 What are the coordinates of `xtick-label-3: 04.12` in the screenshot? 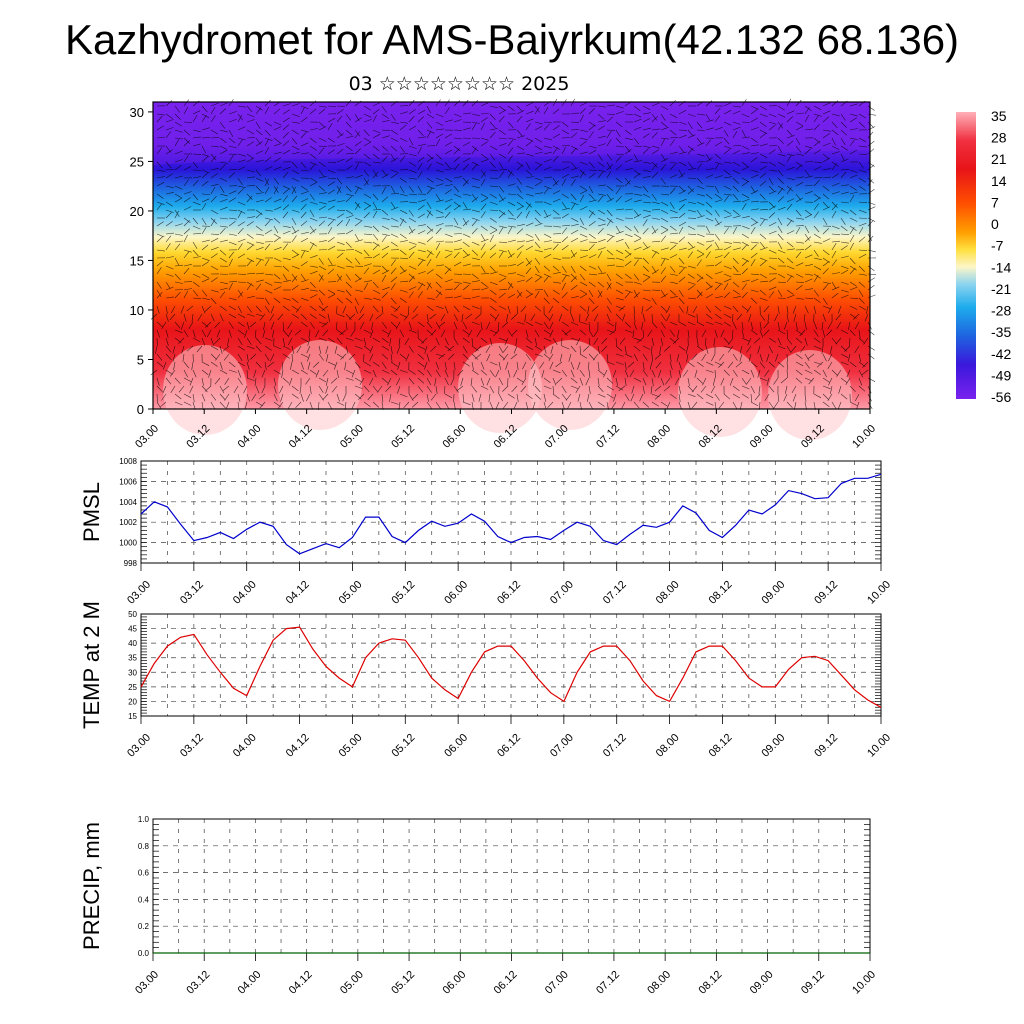 It's located at (301, 983).